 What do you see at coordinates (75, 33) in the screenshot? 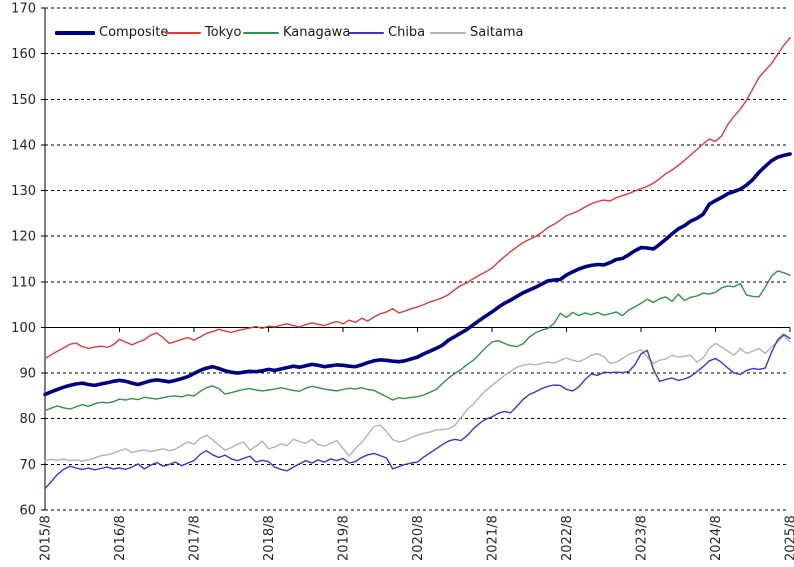
I see `composite-line-swatch` at bounding box center [75, 33].